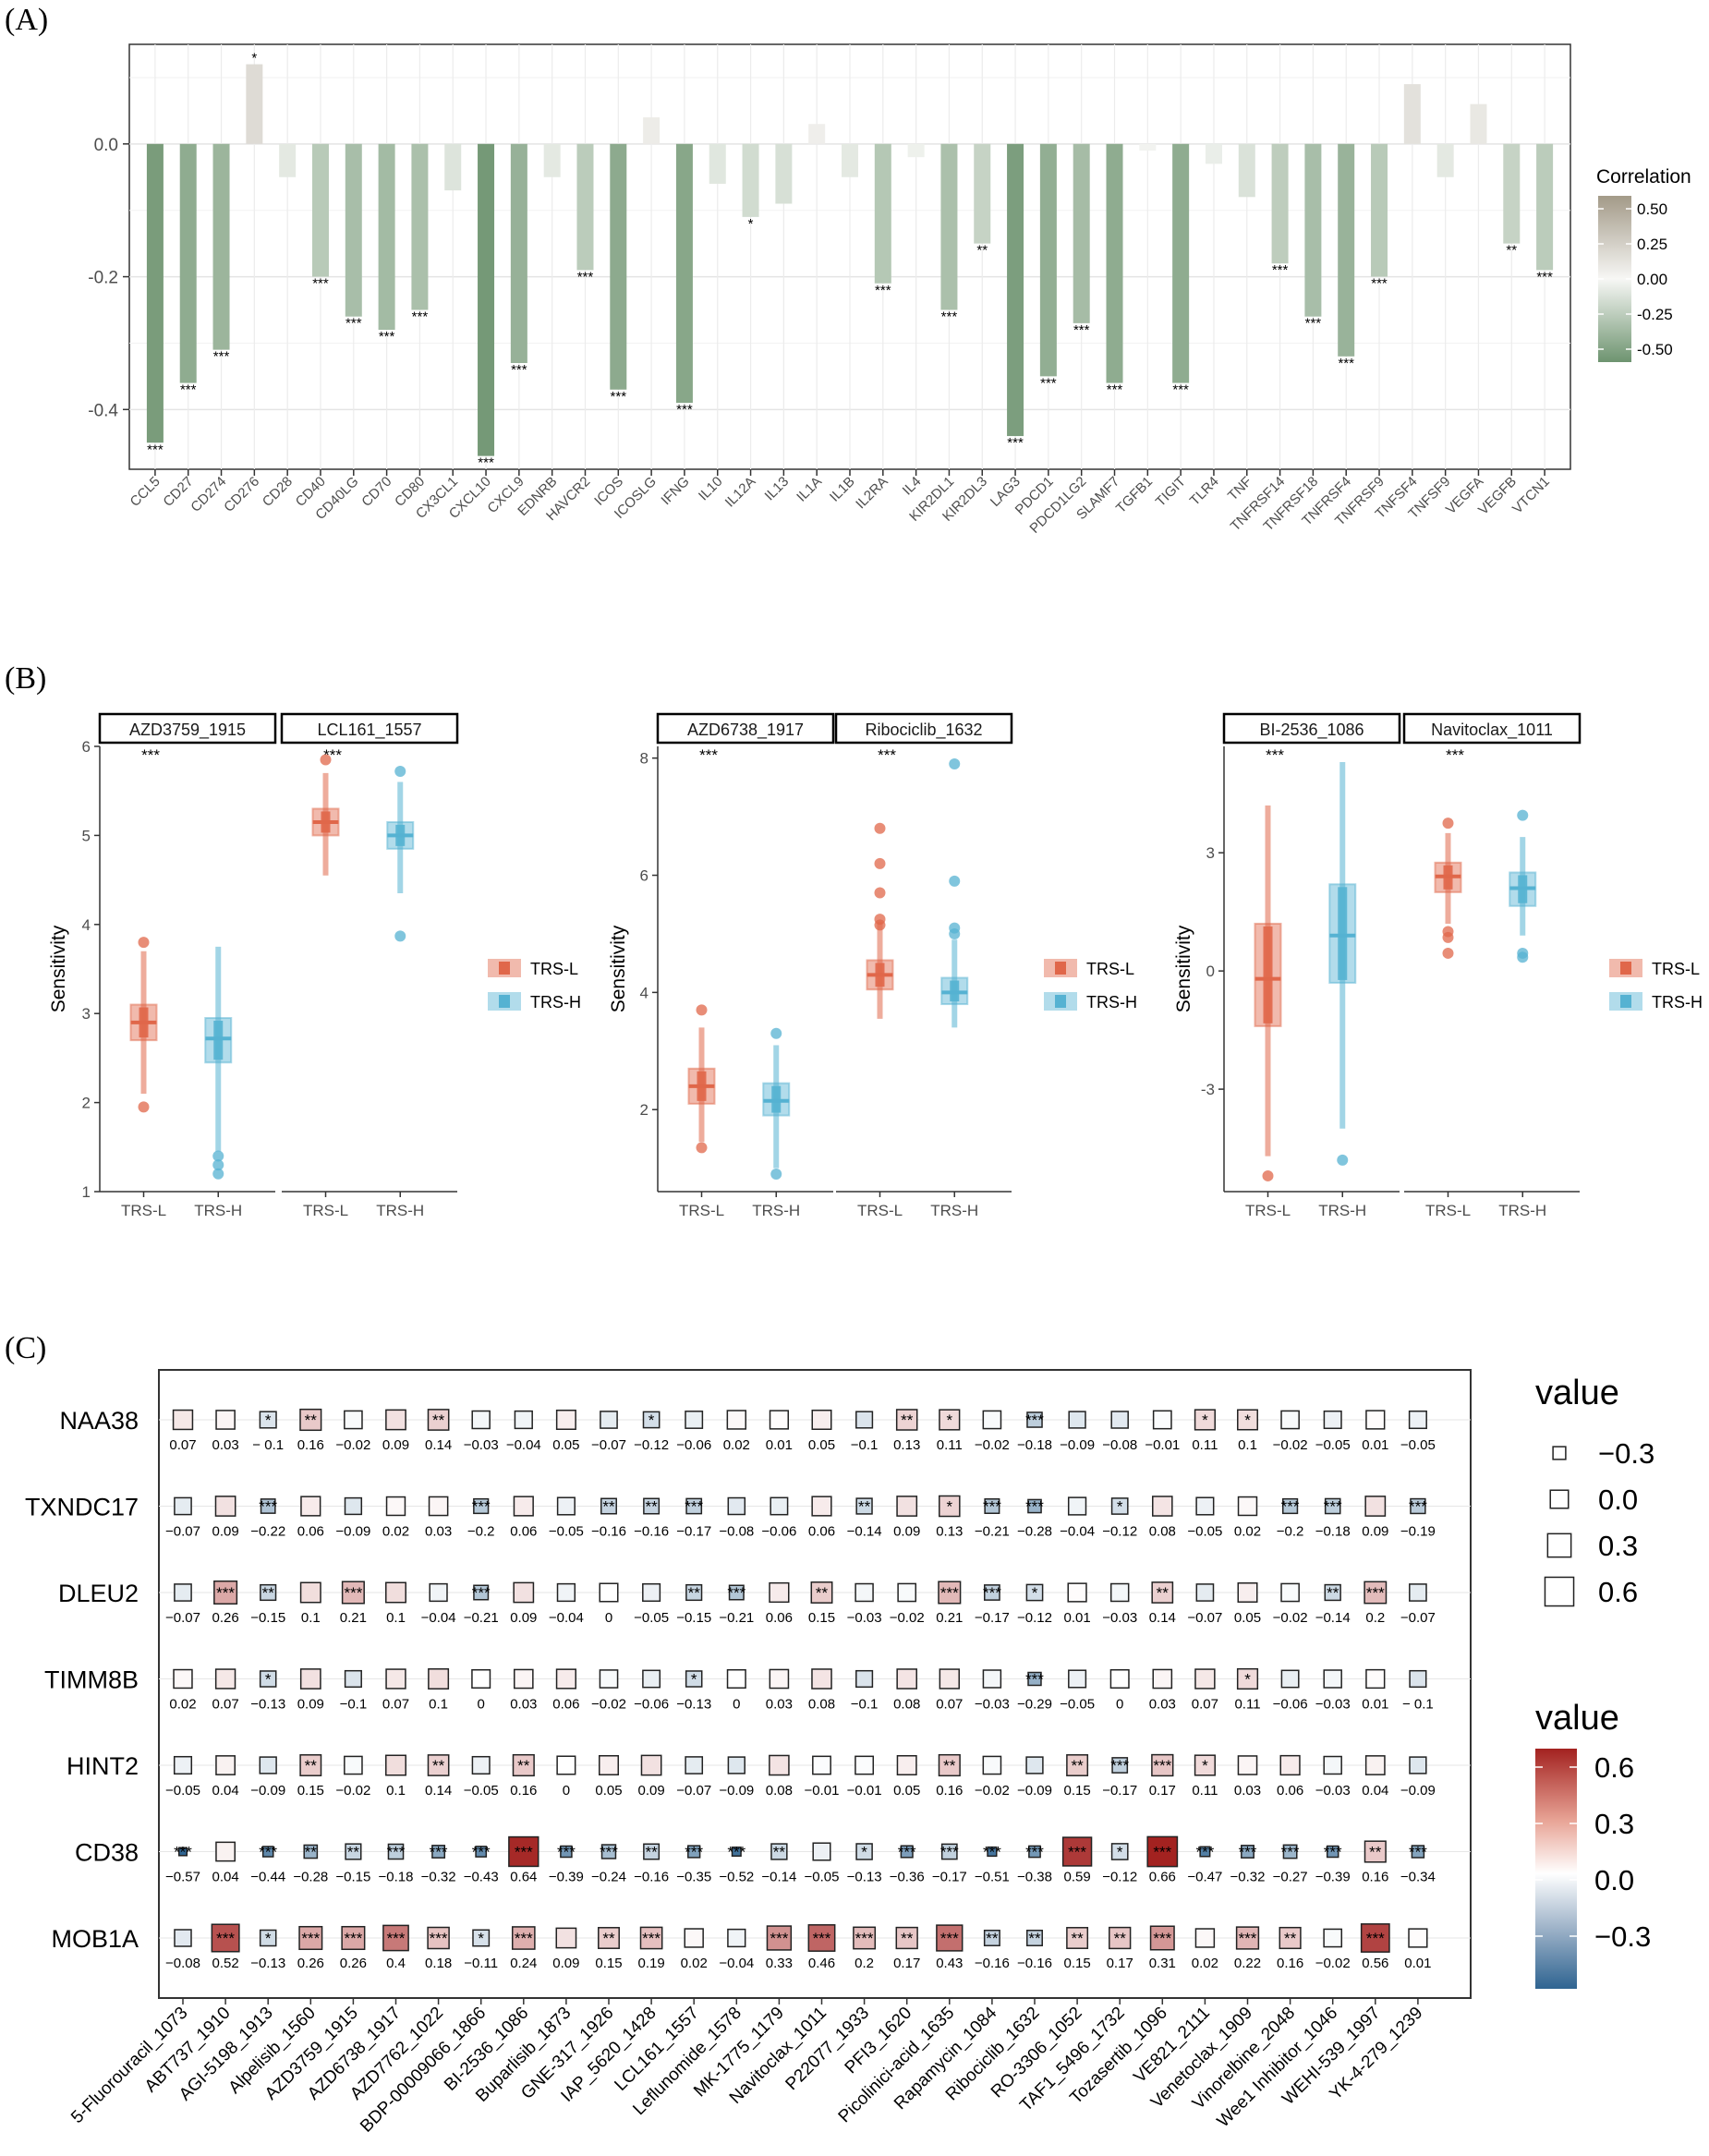 This screenshot has width=1709, height=2156. I want to click on bar-tnfrsf4, so click(1346, 250).